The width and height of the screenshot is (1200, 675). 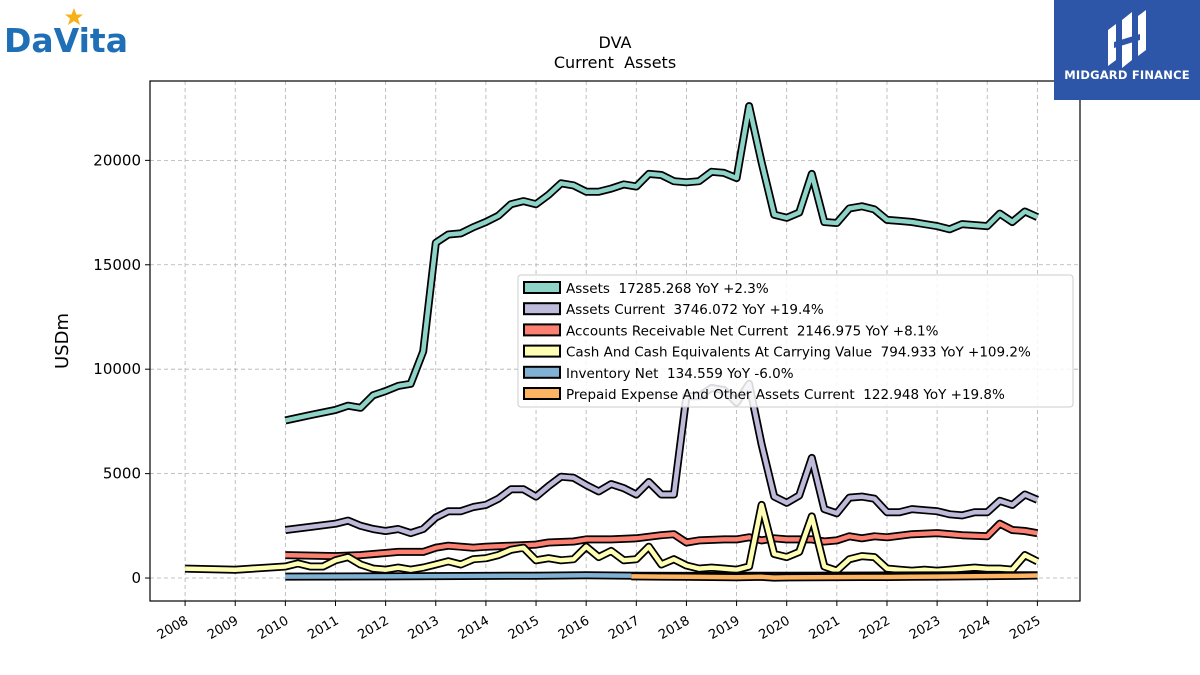 What do you see at coordinates (273, 628) in the screenshot?
I see `x-tick-label: 2010` at bounding box center [273, 628].